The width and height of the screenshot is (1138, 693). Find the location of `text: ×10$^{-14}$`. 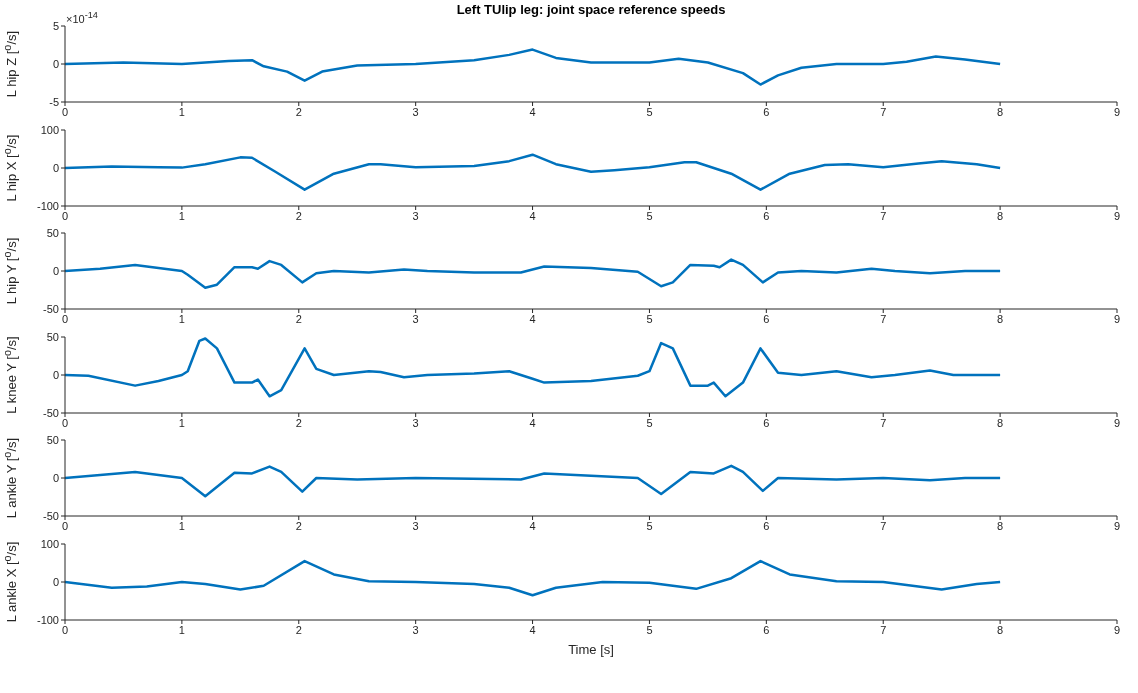

text: ×10$^{-14}$ is located at coordinates (82, 17).